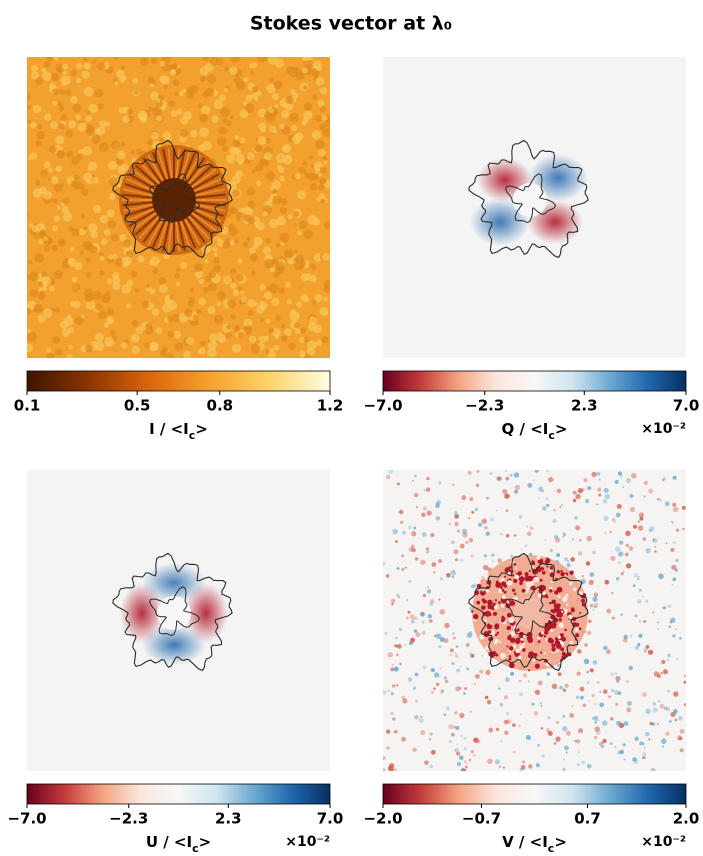 Image resolution: width=703 pixels, height=856 pixels. What do you see at coordinates (27, 406) in the screenshot?
I see `colorbar-tick-label: 0.1` at bounding box center [27, 406].